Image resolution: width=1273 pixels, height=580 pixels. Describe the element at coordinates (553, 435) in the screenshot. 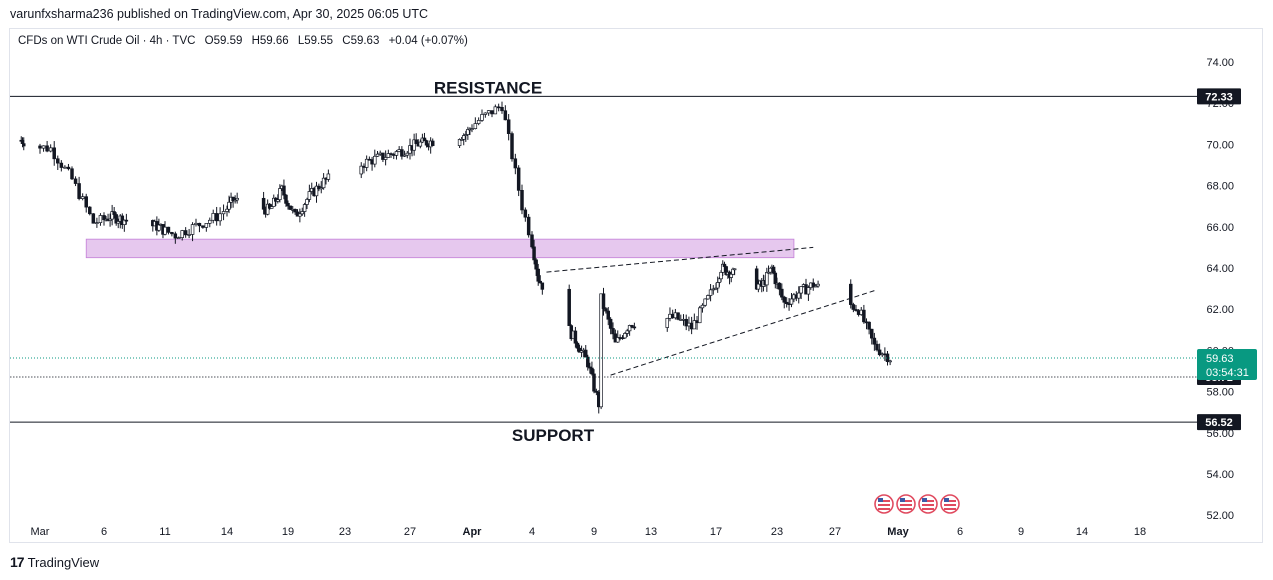

I see `annotation-support: SUPPORT` at that location.